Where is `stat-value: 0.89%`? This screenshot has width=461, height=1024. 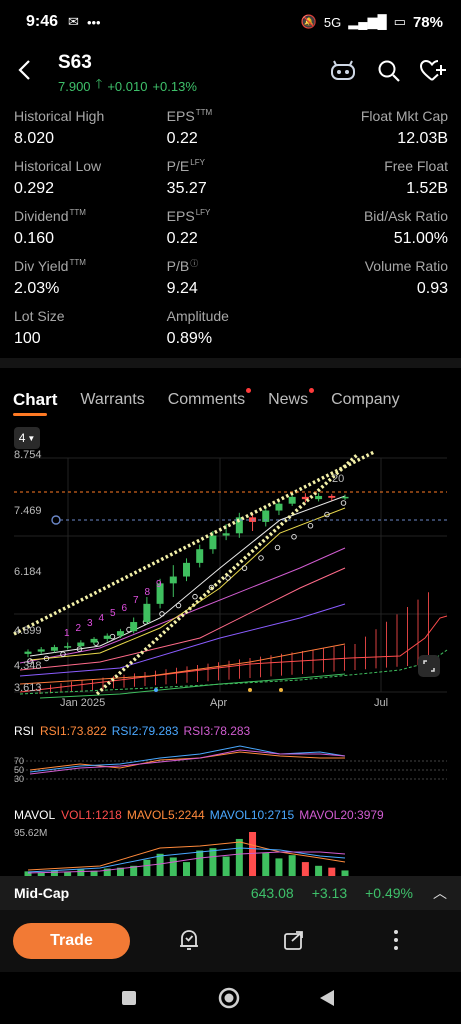 stat-value: 0.89% is located at coordinates (189, 338).